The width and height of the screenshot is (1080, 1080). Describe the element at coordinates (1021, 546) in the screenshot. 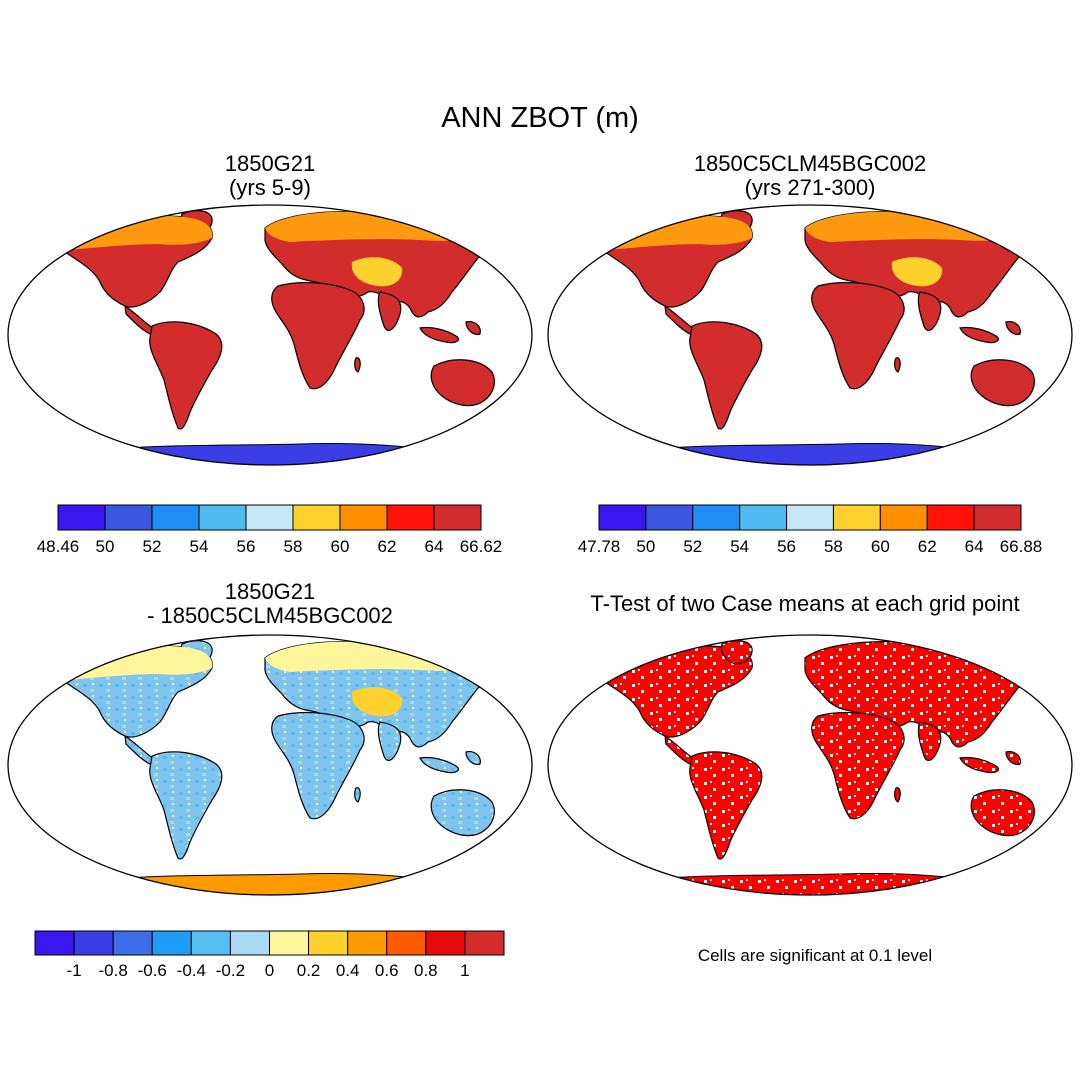

I see `panel2-colorbar-tick-label: 66.88` at that location.